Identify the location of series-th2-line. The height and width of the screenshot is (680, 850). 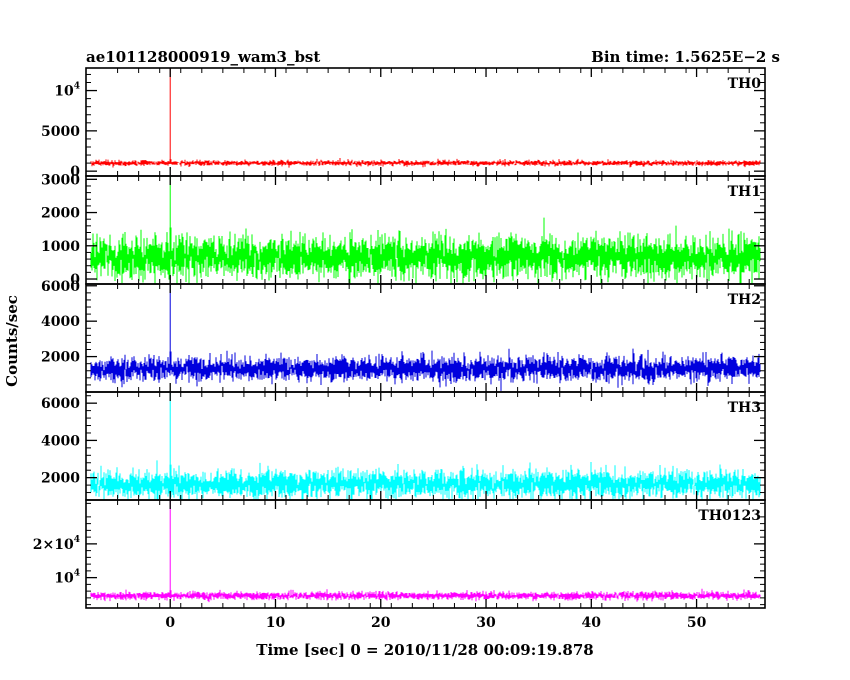
(425, 337).